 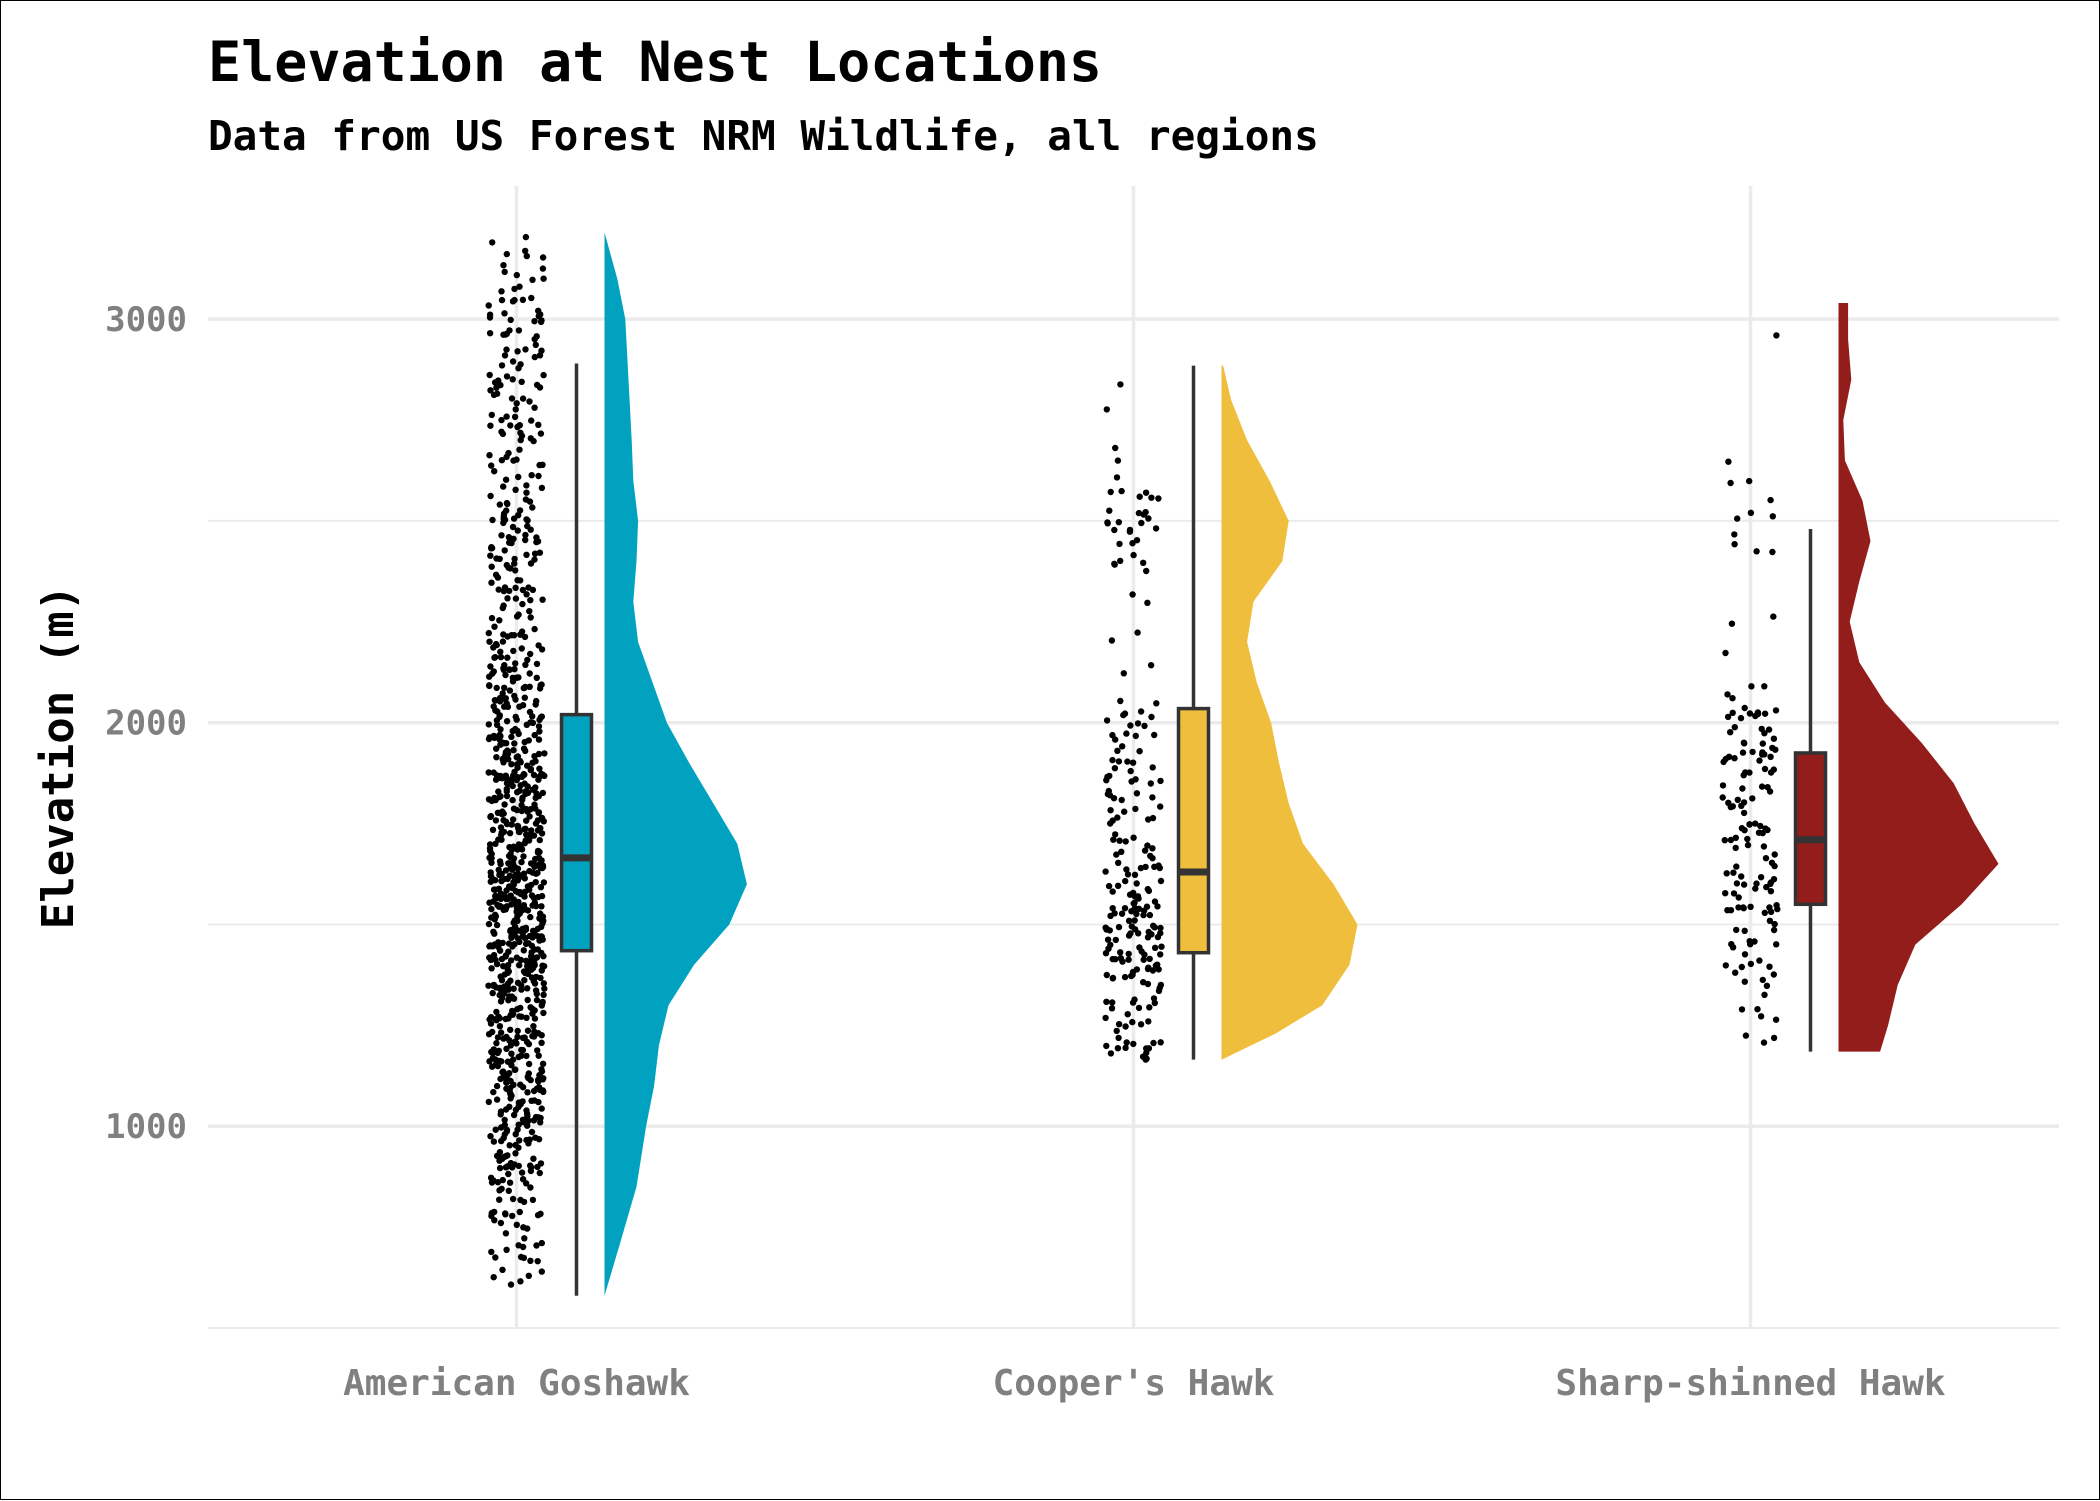 What do you see at coordinates (146, 1127) in the screenshot?
I see `y-tick-label: 1000` at bounding box center [146, 1127].